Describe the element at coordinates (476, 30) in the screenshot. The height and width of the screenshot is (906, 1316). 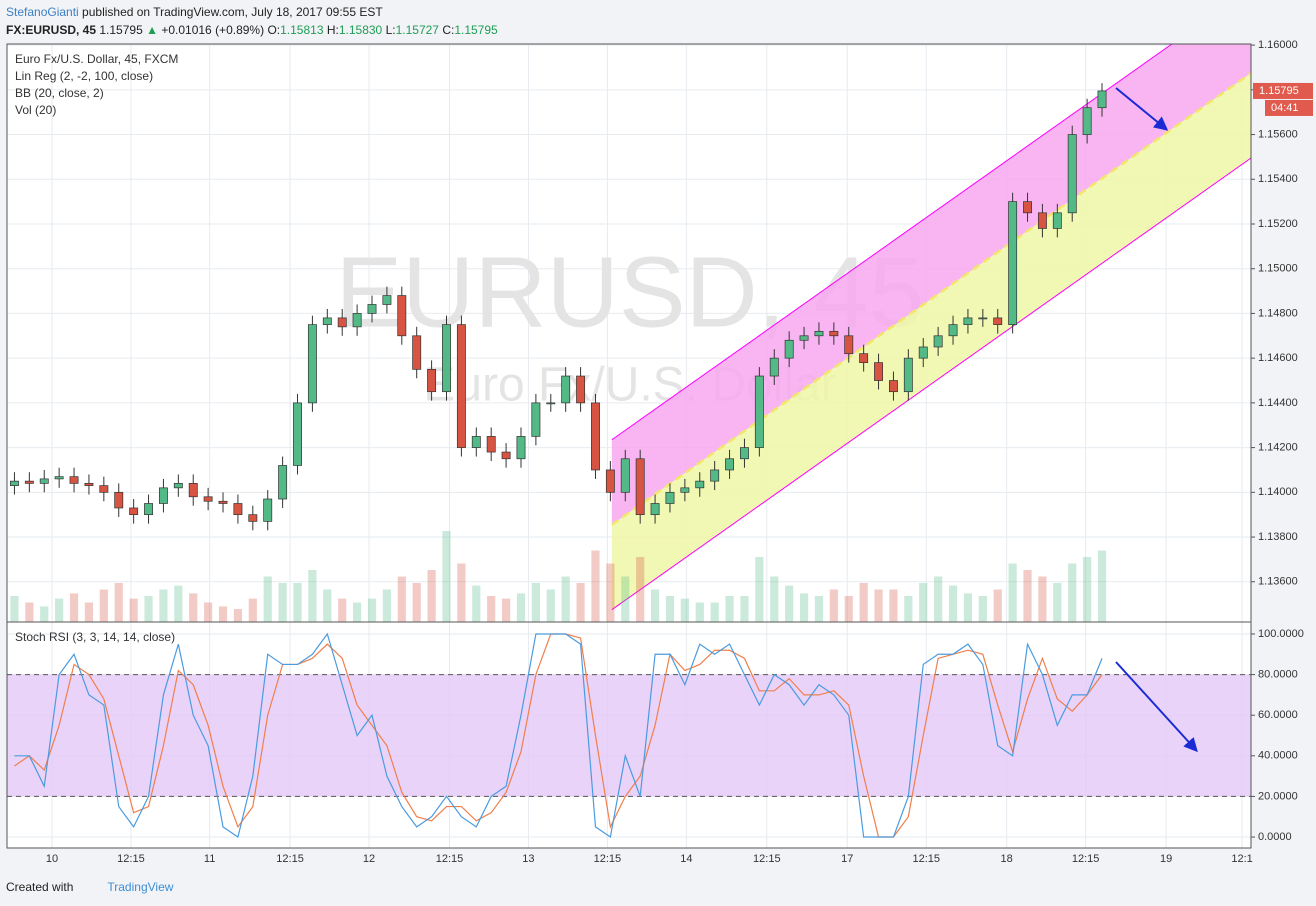
I see `ohlc-value: 1.15795` at that location.